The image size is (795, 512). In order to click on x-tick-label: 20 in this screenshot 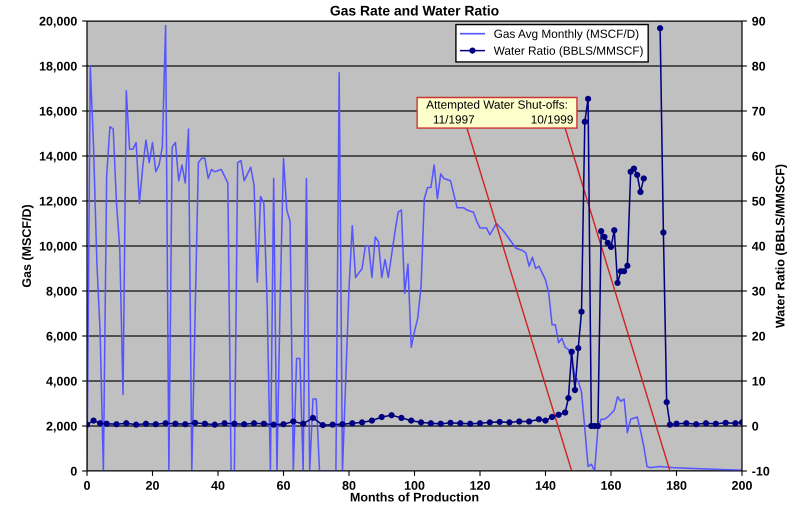, I will do `click(152, 485)`.